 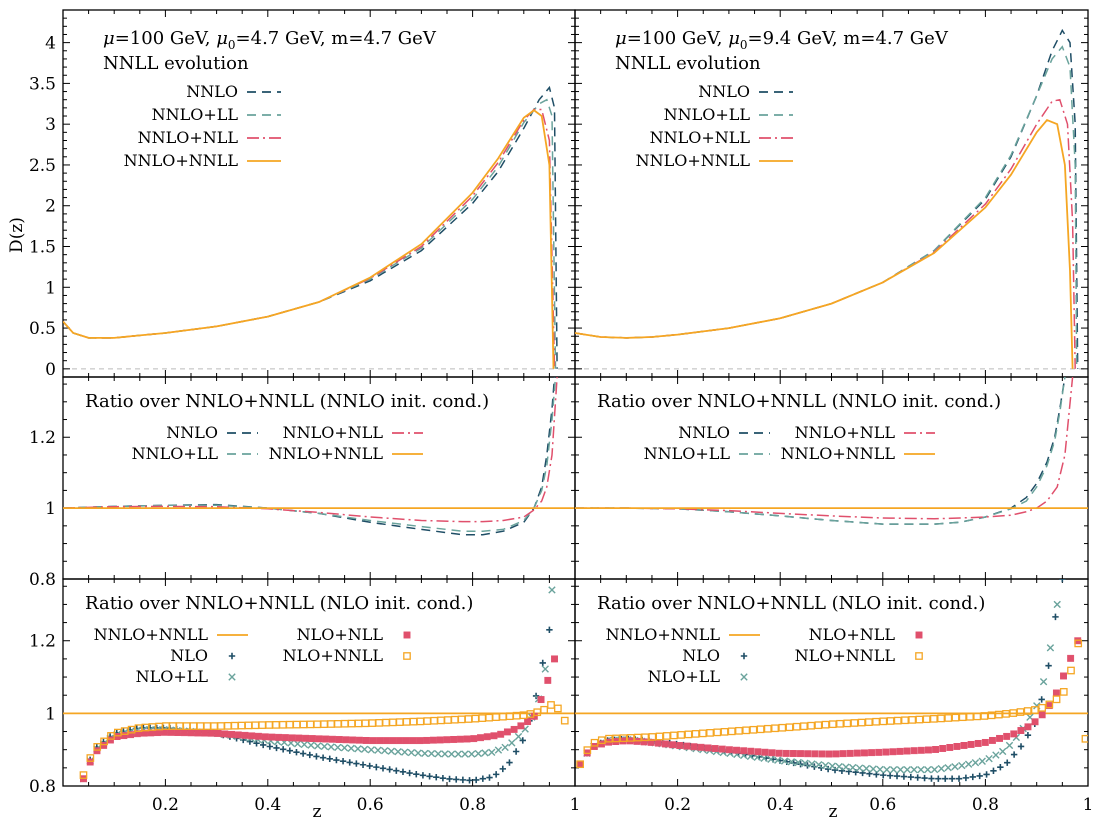 I want to click on series-group, so click(x=319, y=456).